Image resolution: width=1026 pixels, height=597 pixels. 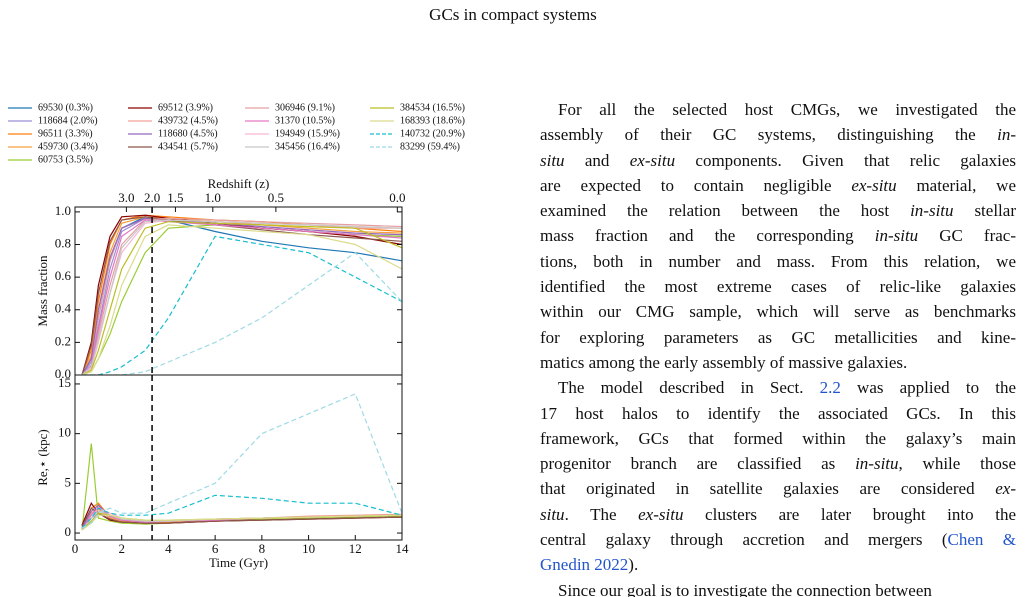 I want to click on legend-label: 459730 (3.4%), so click(x=68, y=146).